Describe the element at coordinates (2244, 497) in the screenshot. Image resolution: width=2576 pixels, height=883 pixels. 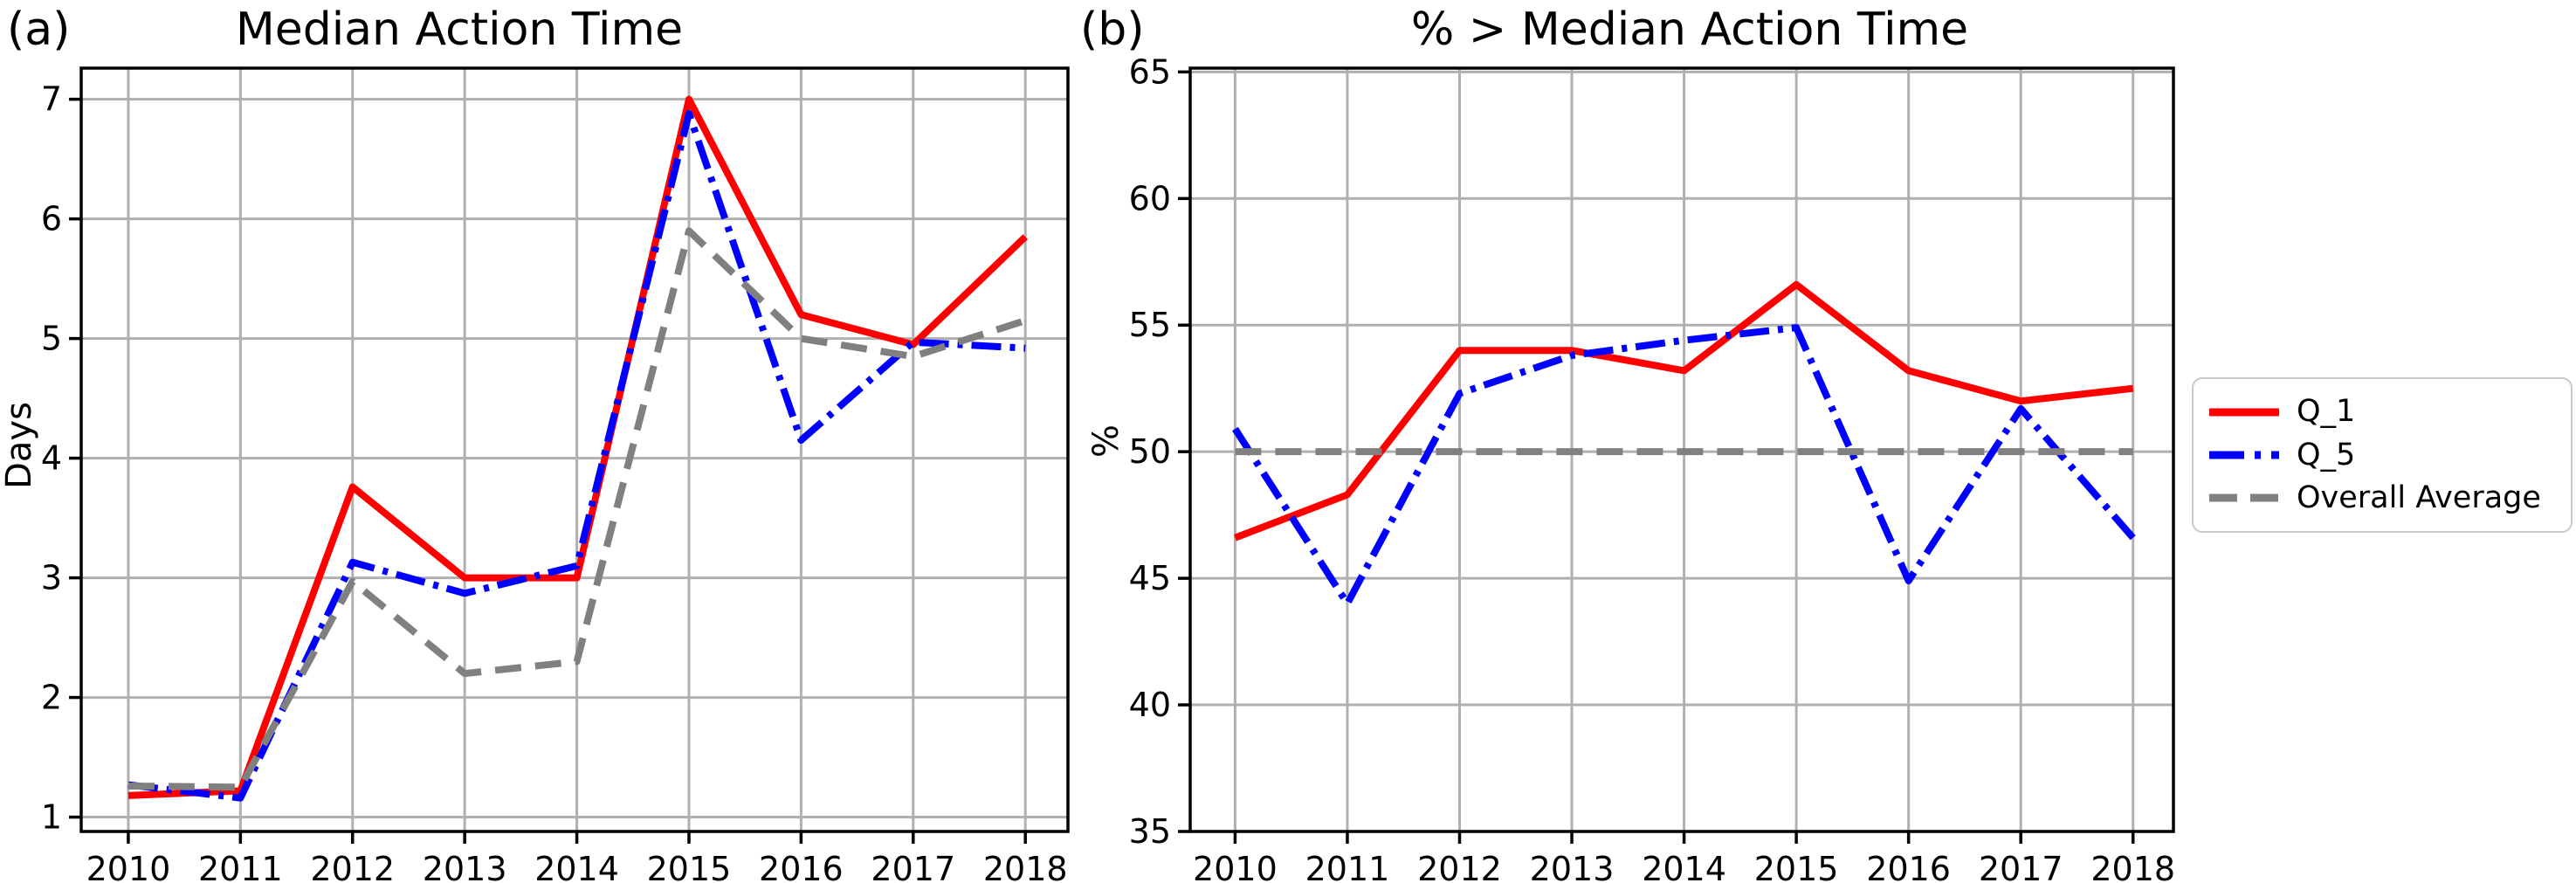
I see `legend-line-average-sample` at that location.